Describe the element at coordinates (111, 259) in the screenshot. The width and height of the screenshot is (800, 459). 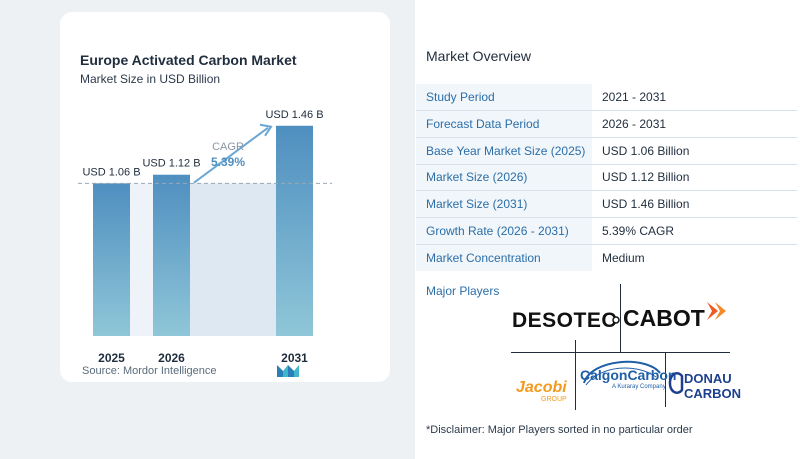
I see `bar-2025` at that location.